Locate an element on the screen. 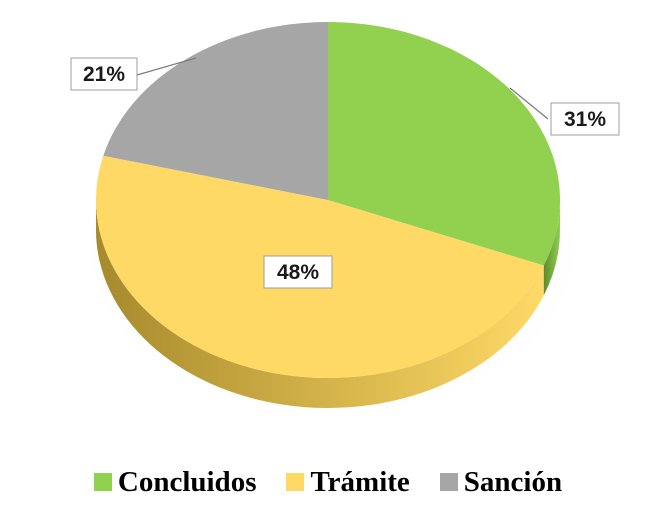 This screenshot has height=522, width=656. data-label-box-concluidos is located at coordinates (585, 119).